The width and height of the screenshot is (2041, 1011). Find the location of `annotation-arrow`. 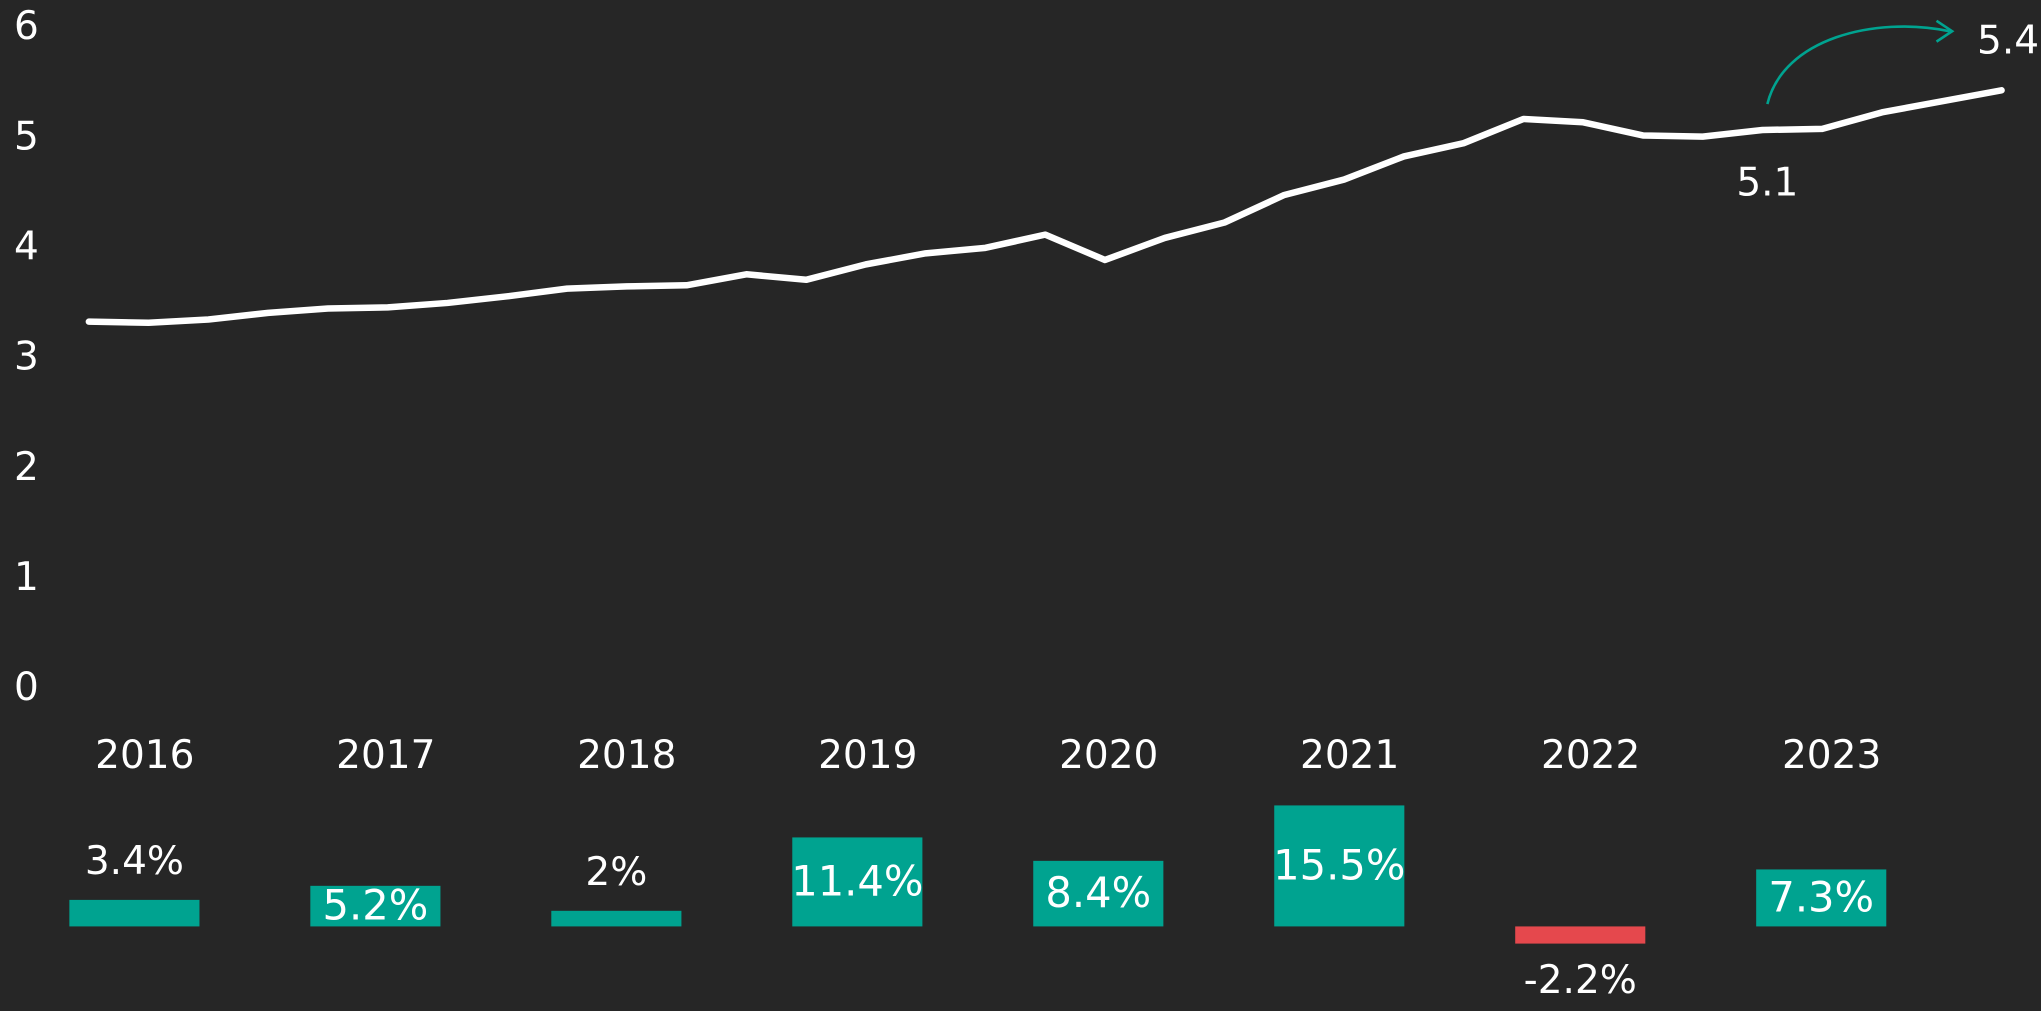

annotation-arrow is located at coordinates (1858, 65).